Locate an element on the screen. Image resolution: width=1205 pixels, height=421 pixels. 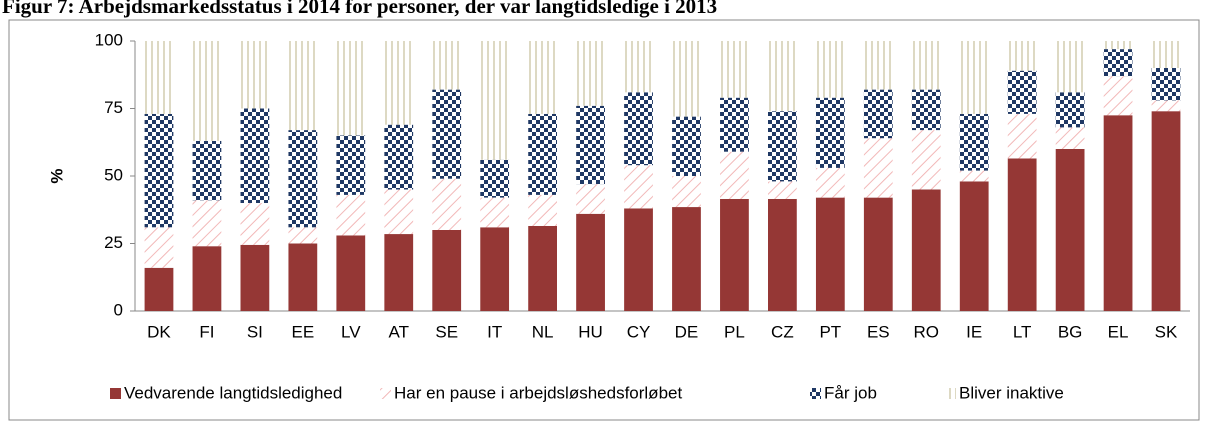
y-tick-label: 50 is located at coordinates (113, 174).